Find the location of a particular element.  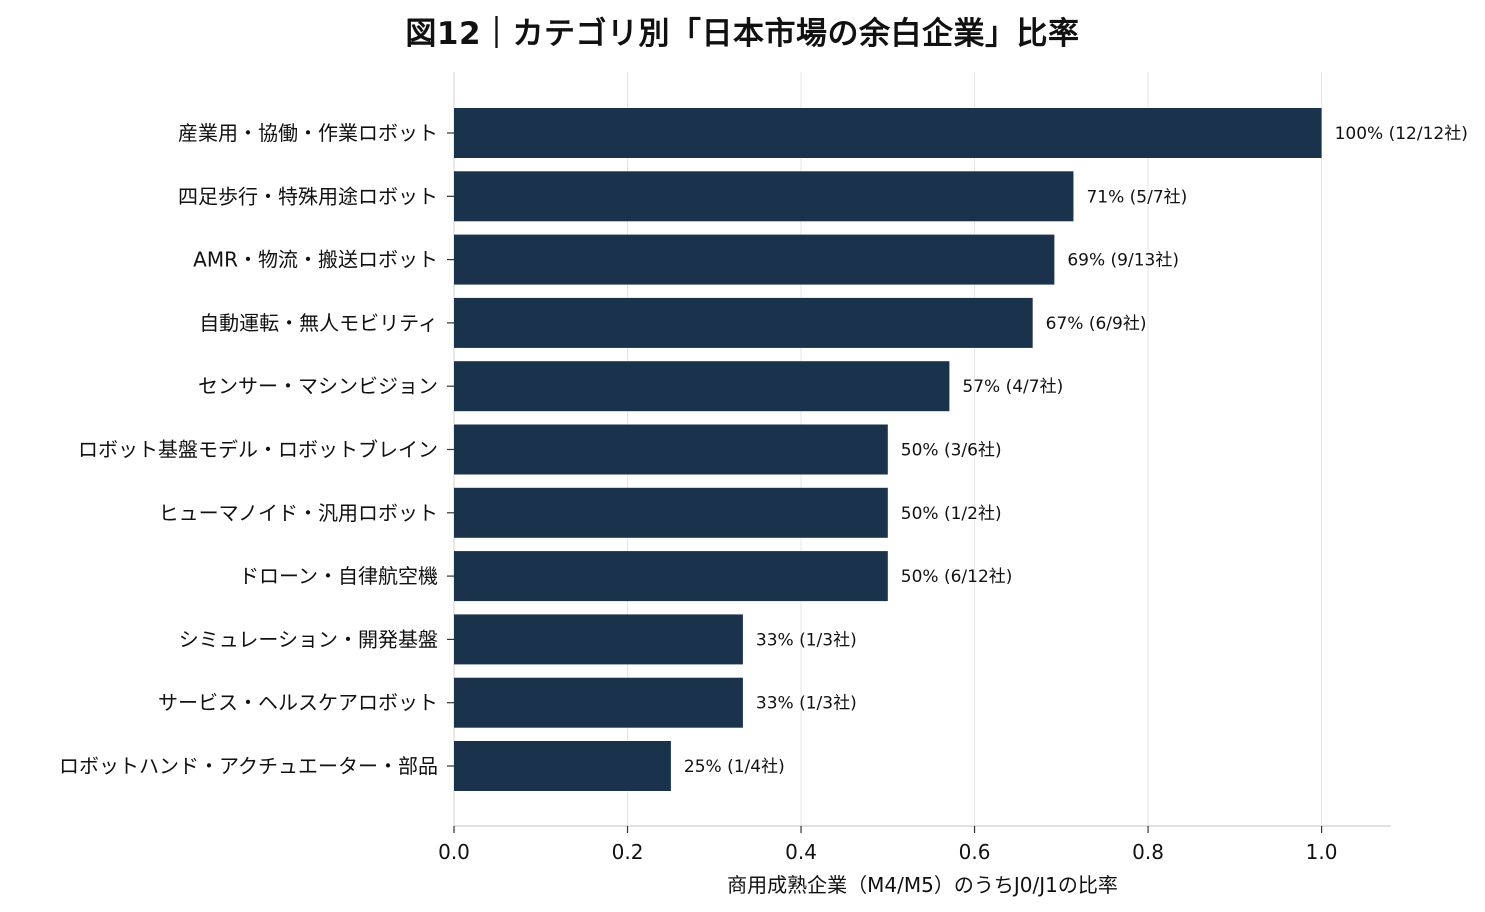

category-label: ロボット基盤モデル・ロボットブレイン is located at coordinates (258, 450).